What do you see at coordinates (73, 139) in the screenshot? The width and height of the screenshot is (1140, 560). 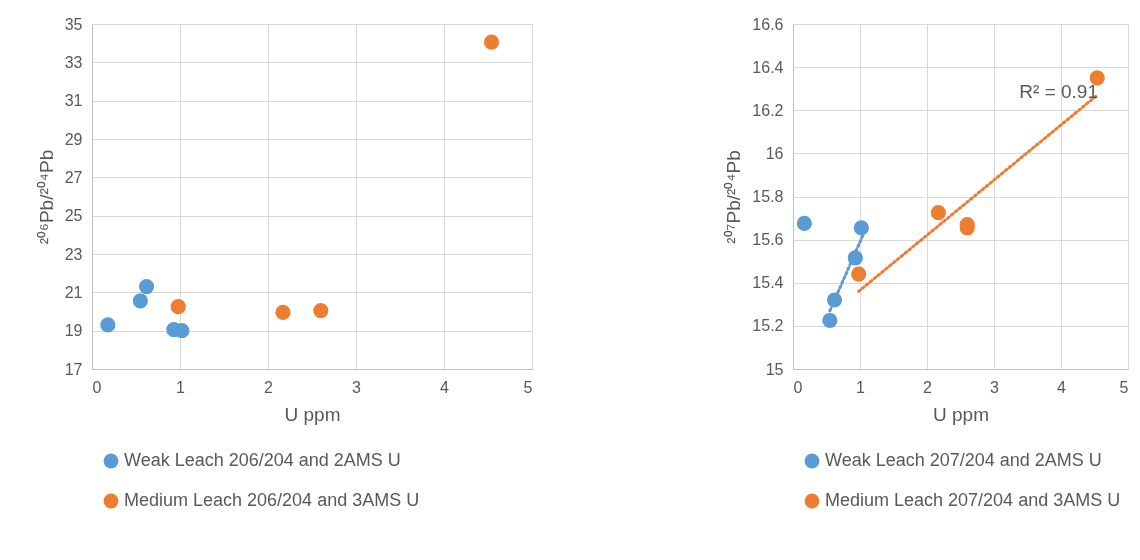 I see `y-tick-label: 29` at bounding box center [73, 139].